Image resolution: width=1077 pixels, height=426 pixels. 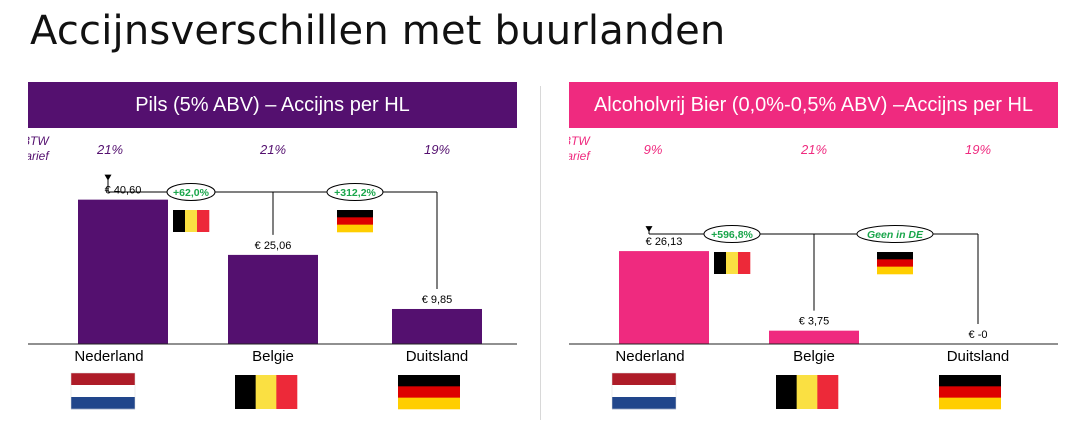 I want to click on bar-value-label: € 9,85, so click(x=437, y=300).